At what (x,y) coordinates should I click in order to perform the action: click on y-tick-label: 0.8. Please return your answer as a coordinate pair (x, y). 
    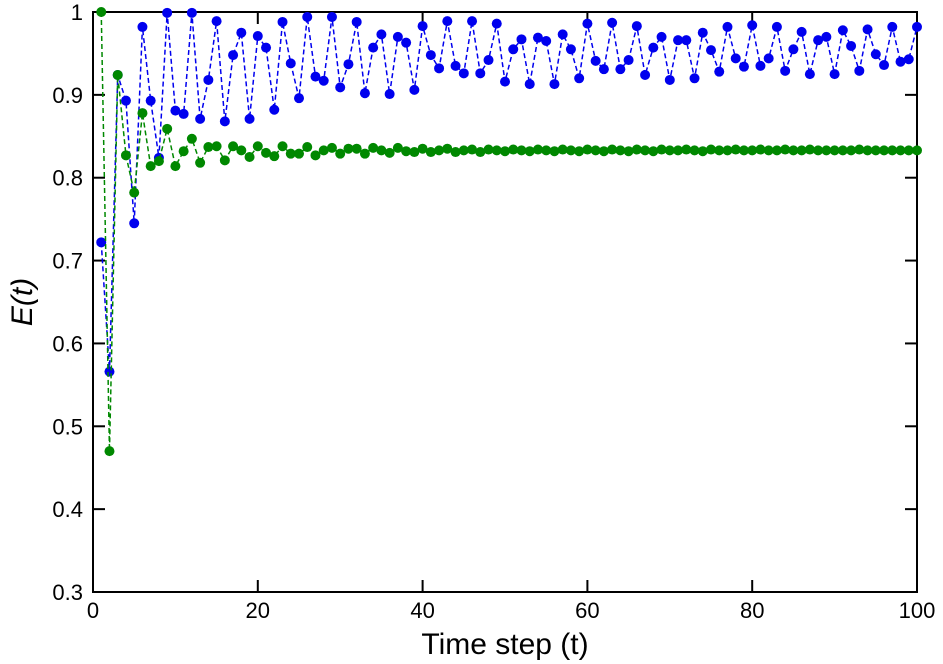
    Looking at the image, I should click on (67, 178).